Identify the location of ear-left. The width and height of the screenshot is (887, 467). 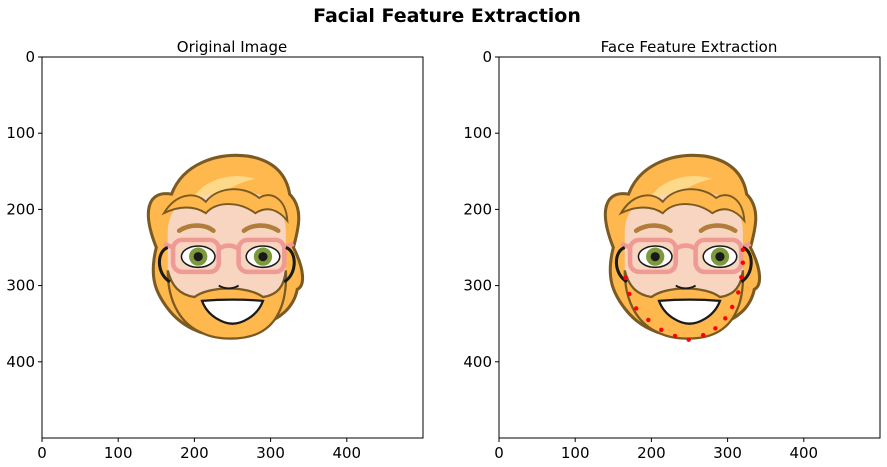
(164, 265).